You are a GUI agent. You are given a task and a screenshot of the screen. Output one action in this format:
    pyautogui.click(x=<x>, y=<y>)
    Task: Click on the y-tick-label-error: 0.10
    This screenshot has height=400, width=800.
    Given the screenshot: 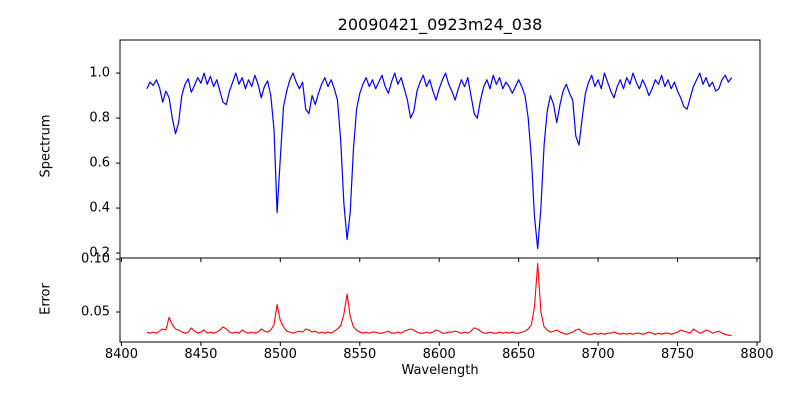 What is the action you would take?
    pyautogui.click(x=95, y=259)
    